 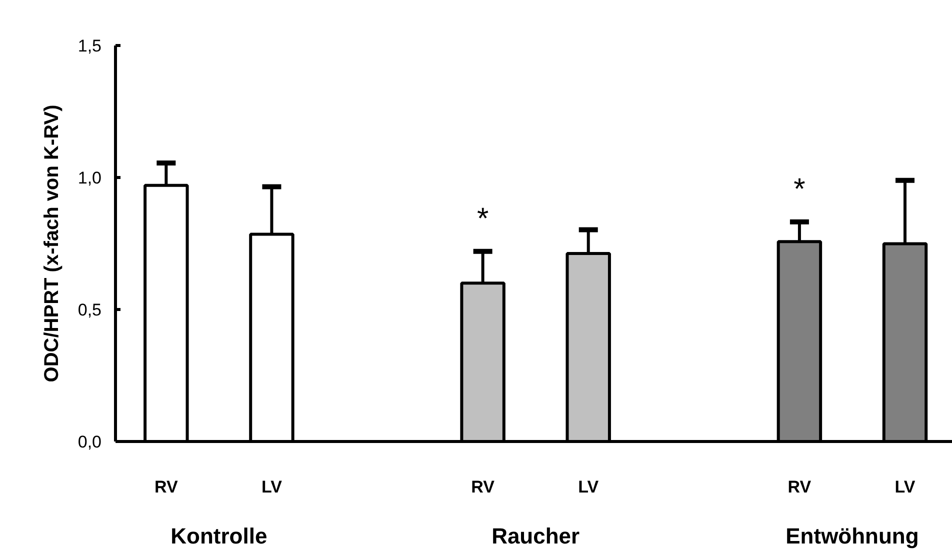 What do you see at coordinates (90, 310) in the screenshot?
I see `y-tick-label: 0,5` at bounding box center [90, 310].